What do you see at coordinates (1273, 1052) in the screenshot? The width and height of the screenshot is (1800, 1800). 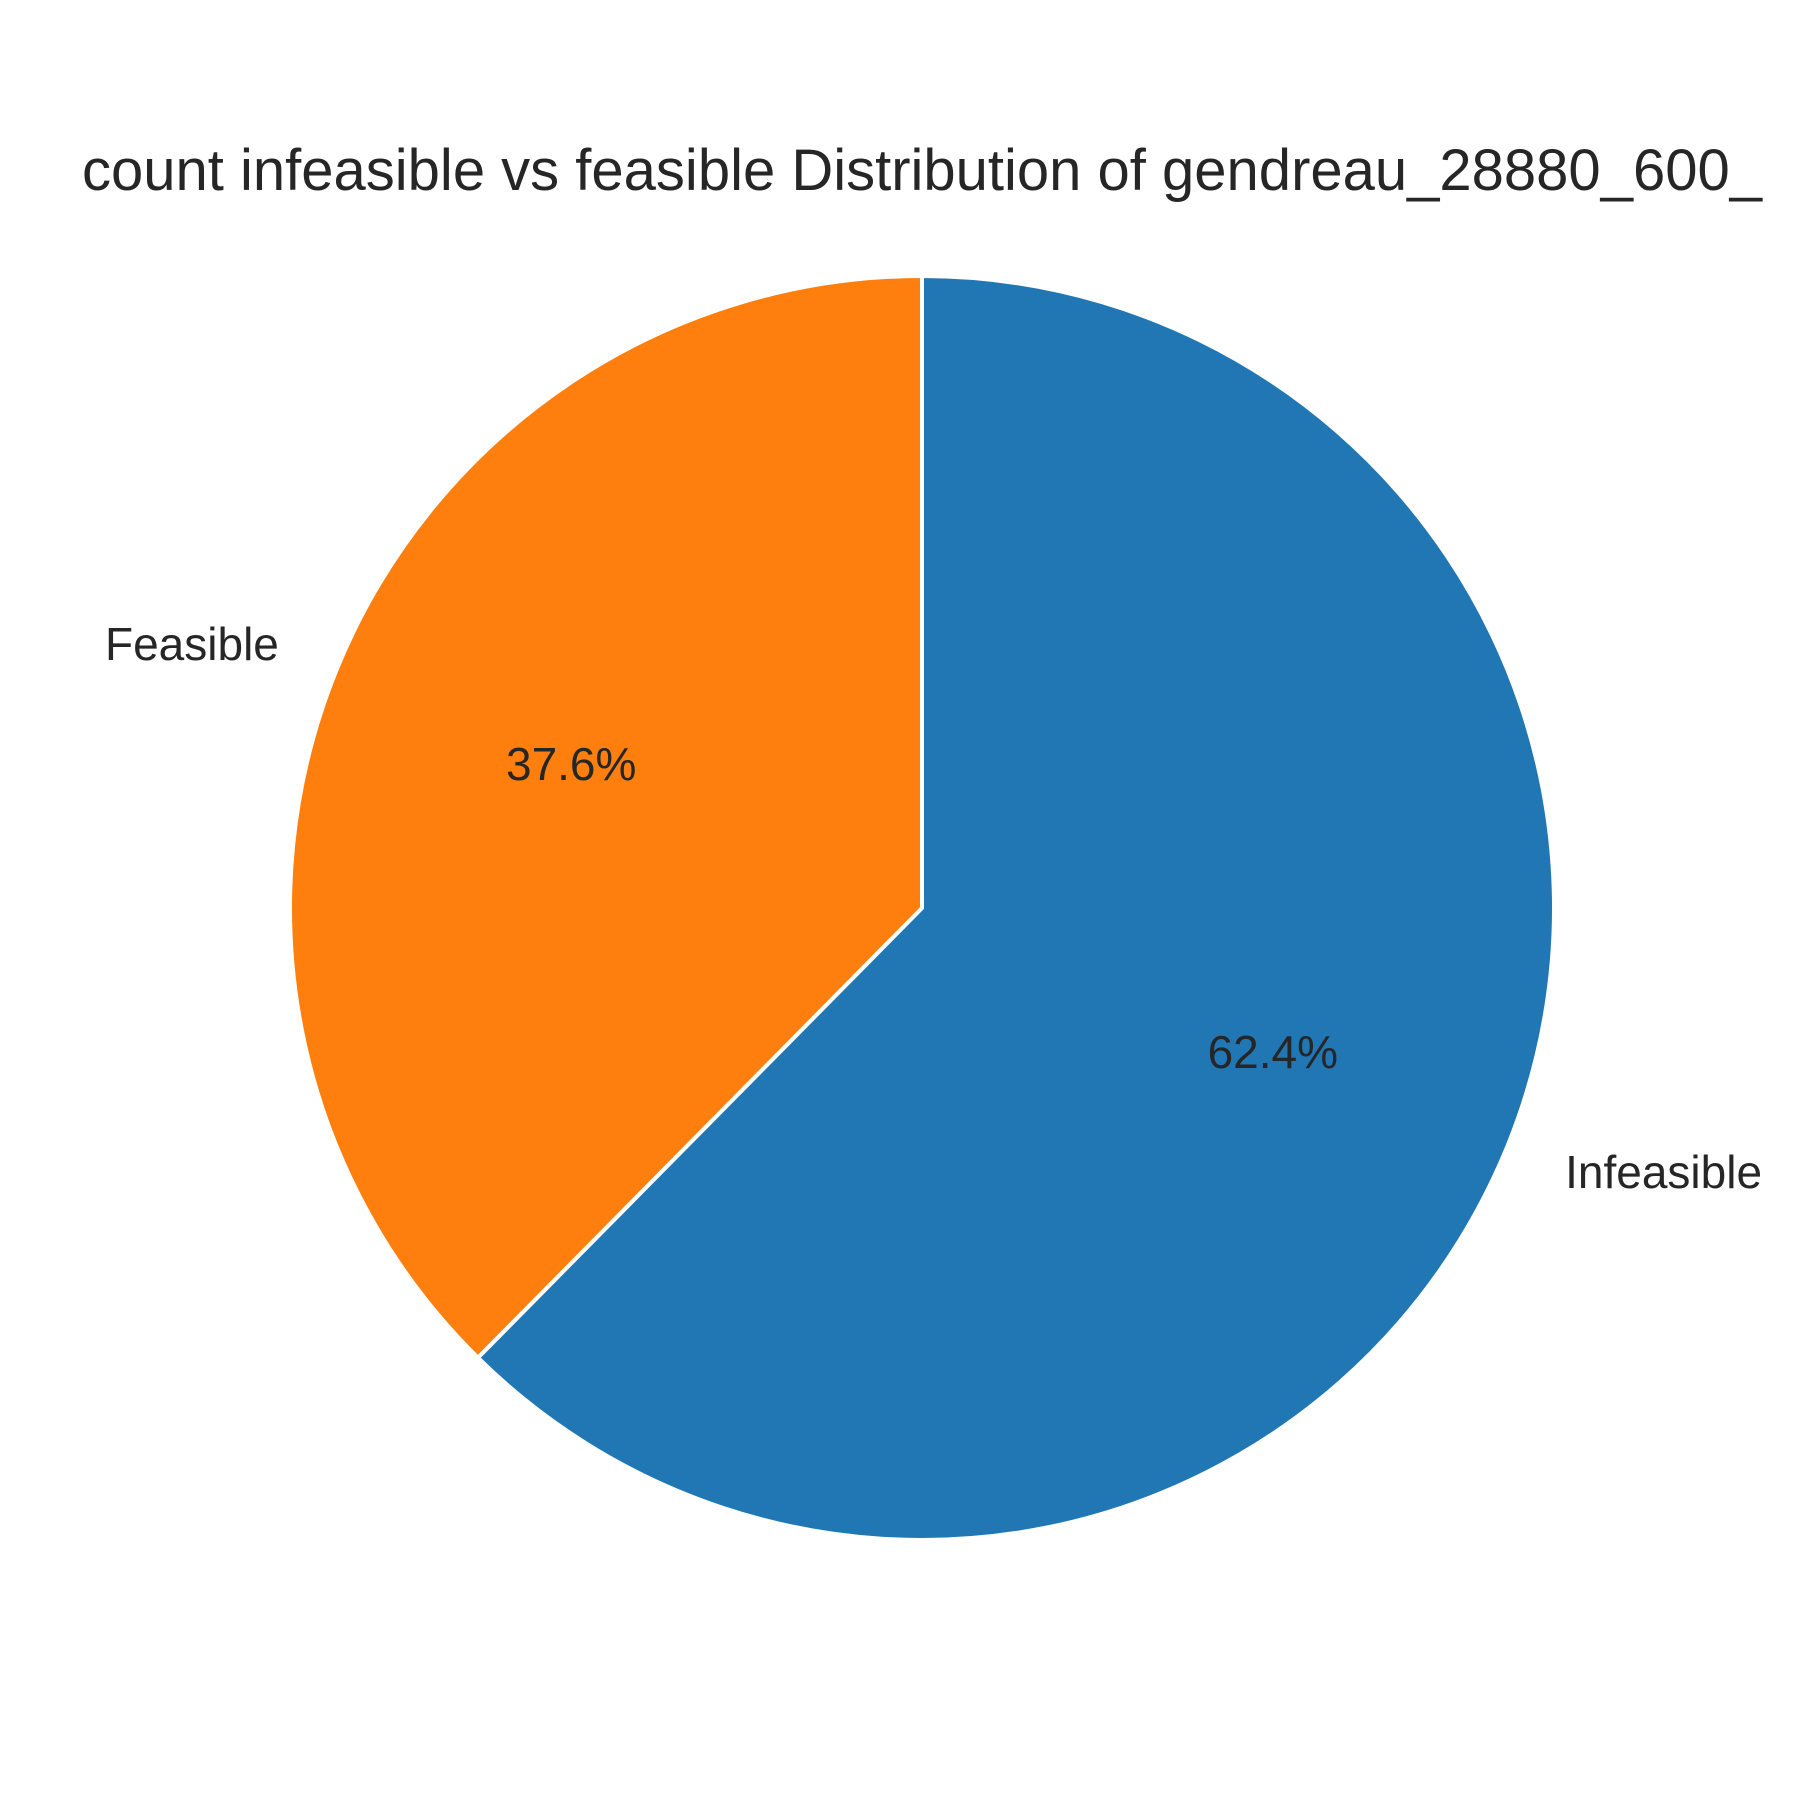 I see `pct-label-infeasible: 62.4%` at bounding box center [1273, 1052].